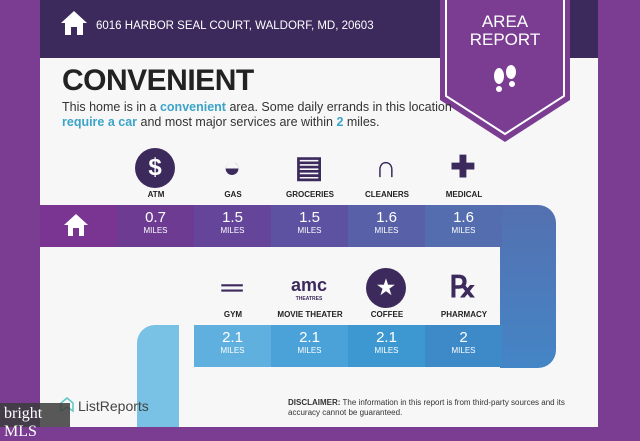 Image resolution: width=640 pixels, height=441 pixels. What do you see at coordinates (156, 194) in the screenshot?
I see `category-label: ATM` at bounding box center [156, 194].